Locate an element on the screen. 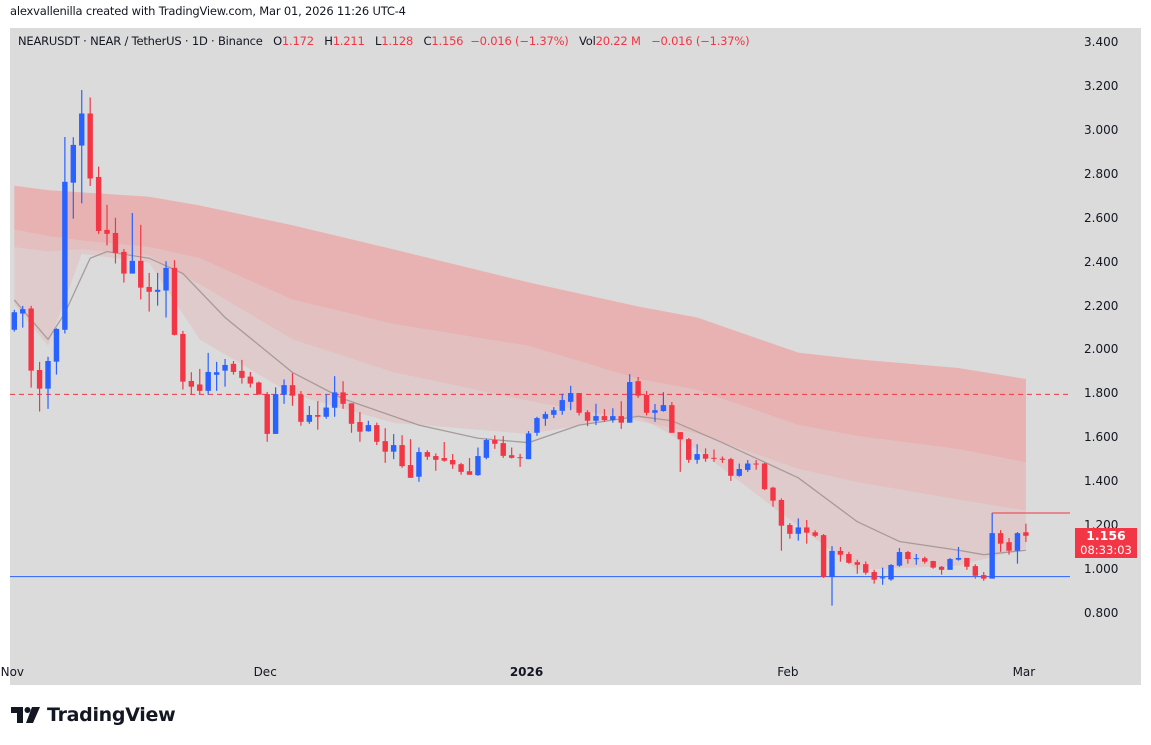 Image resolution: width=1151 pixels, height=745 pixels. tradingview-logo: TradingView is located at coordinates (93, 715).